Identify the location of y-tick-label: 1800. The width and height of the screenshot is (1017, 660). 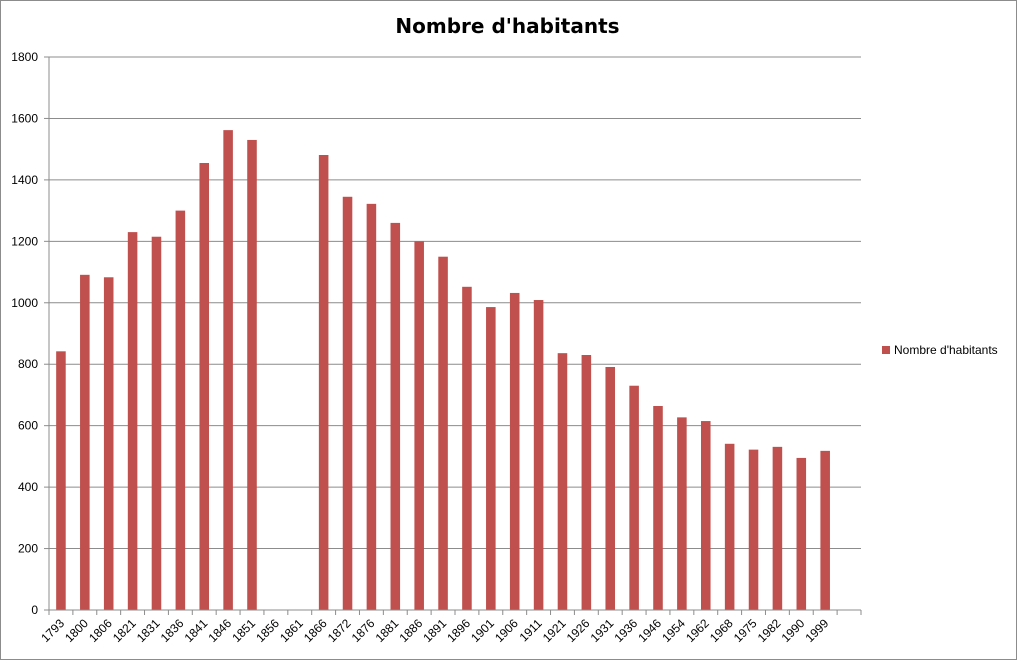
(24, 57).